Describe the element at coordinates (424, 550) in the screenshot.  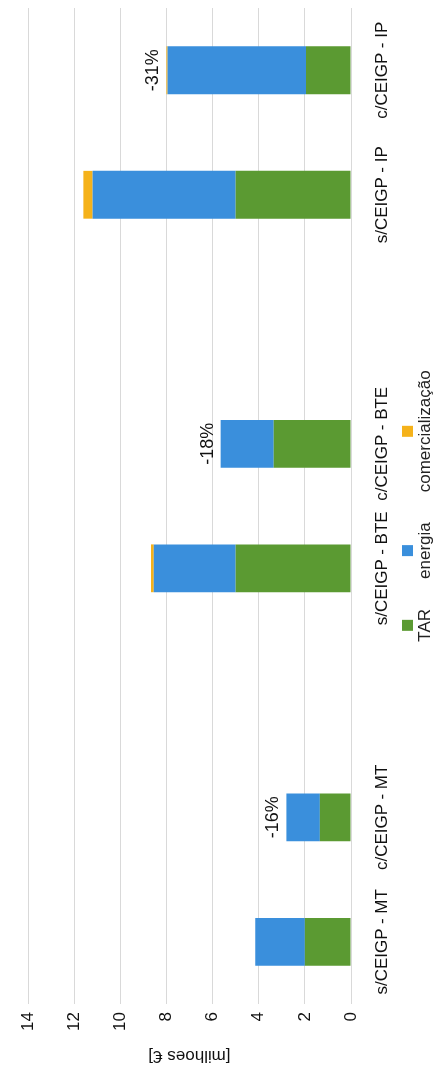
I see `legend-label: energia` at that location.